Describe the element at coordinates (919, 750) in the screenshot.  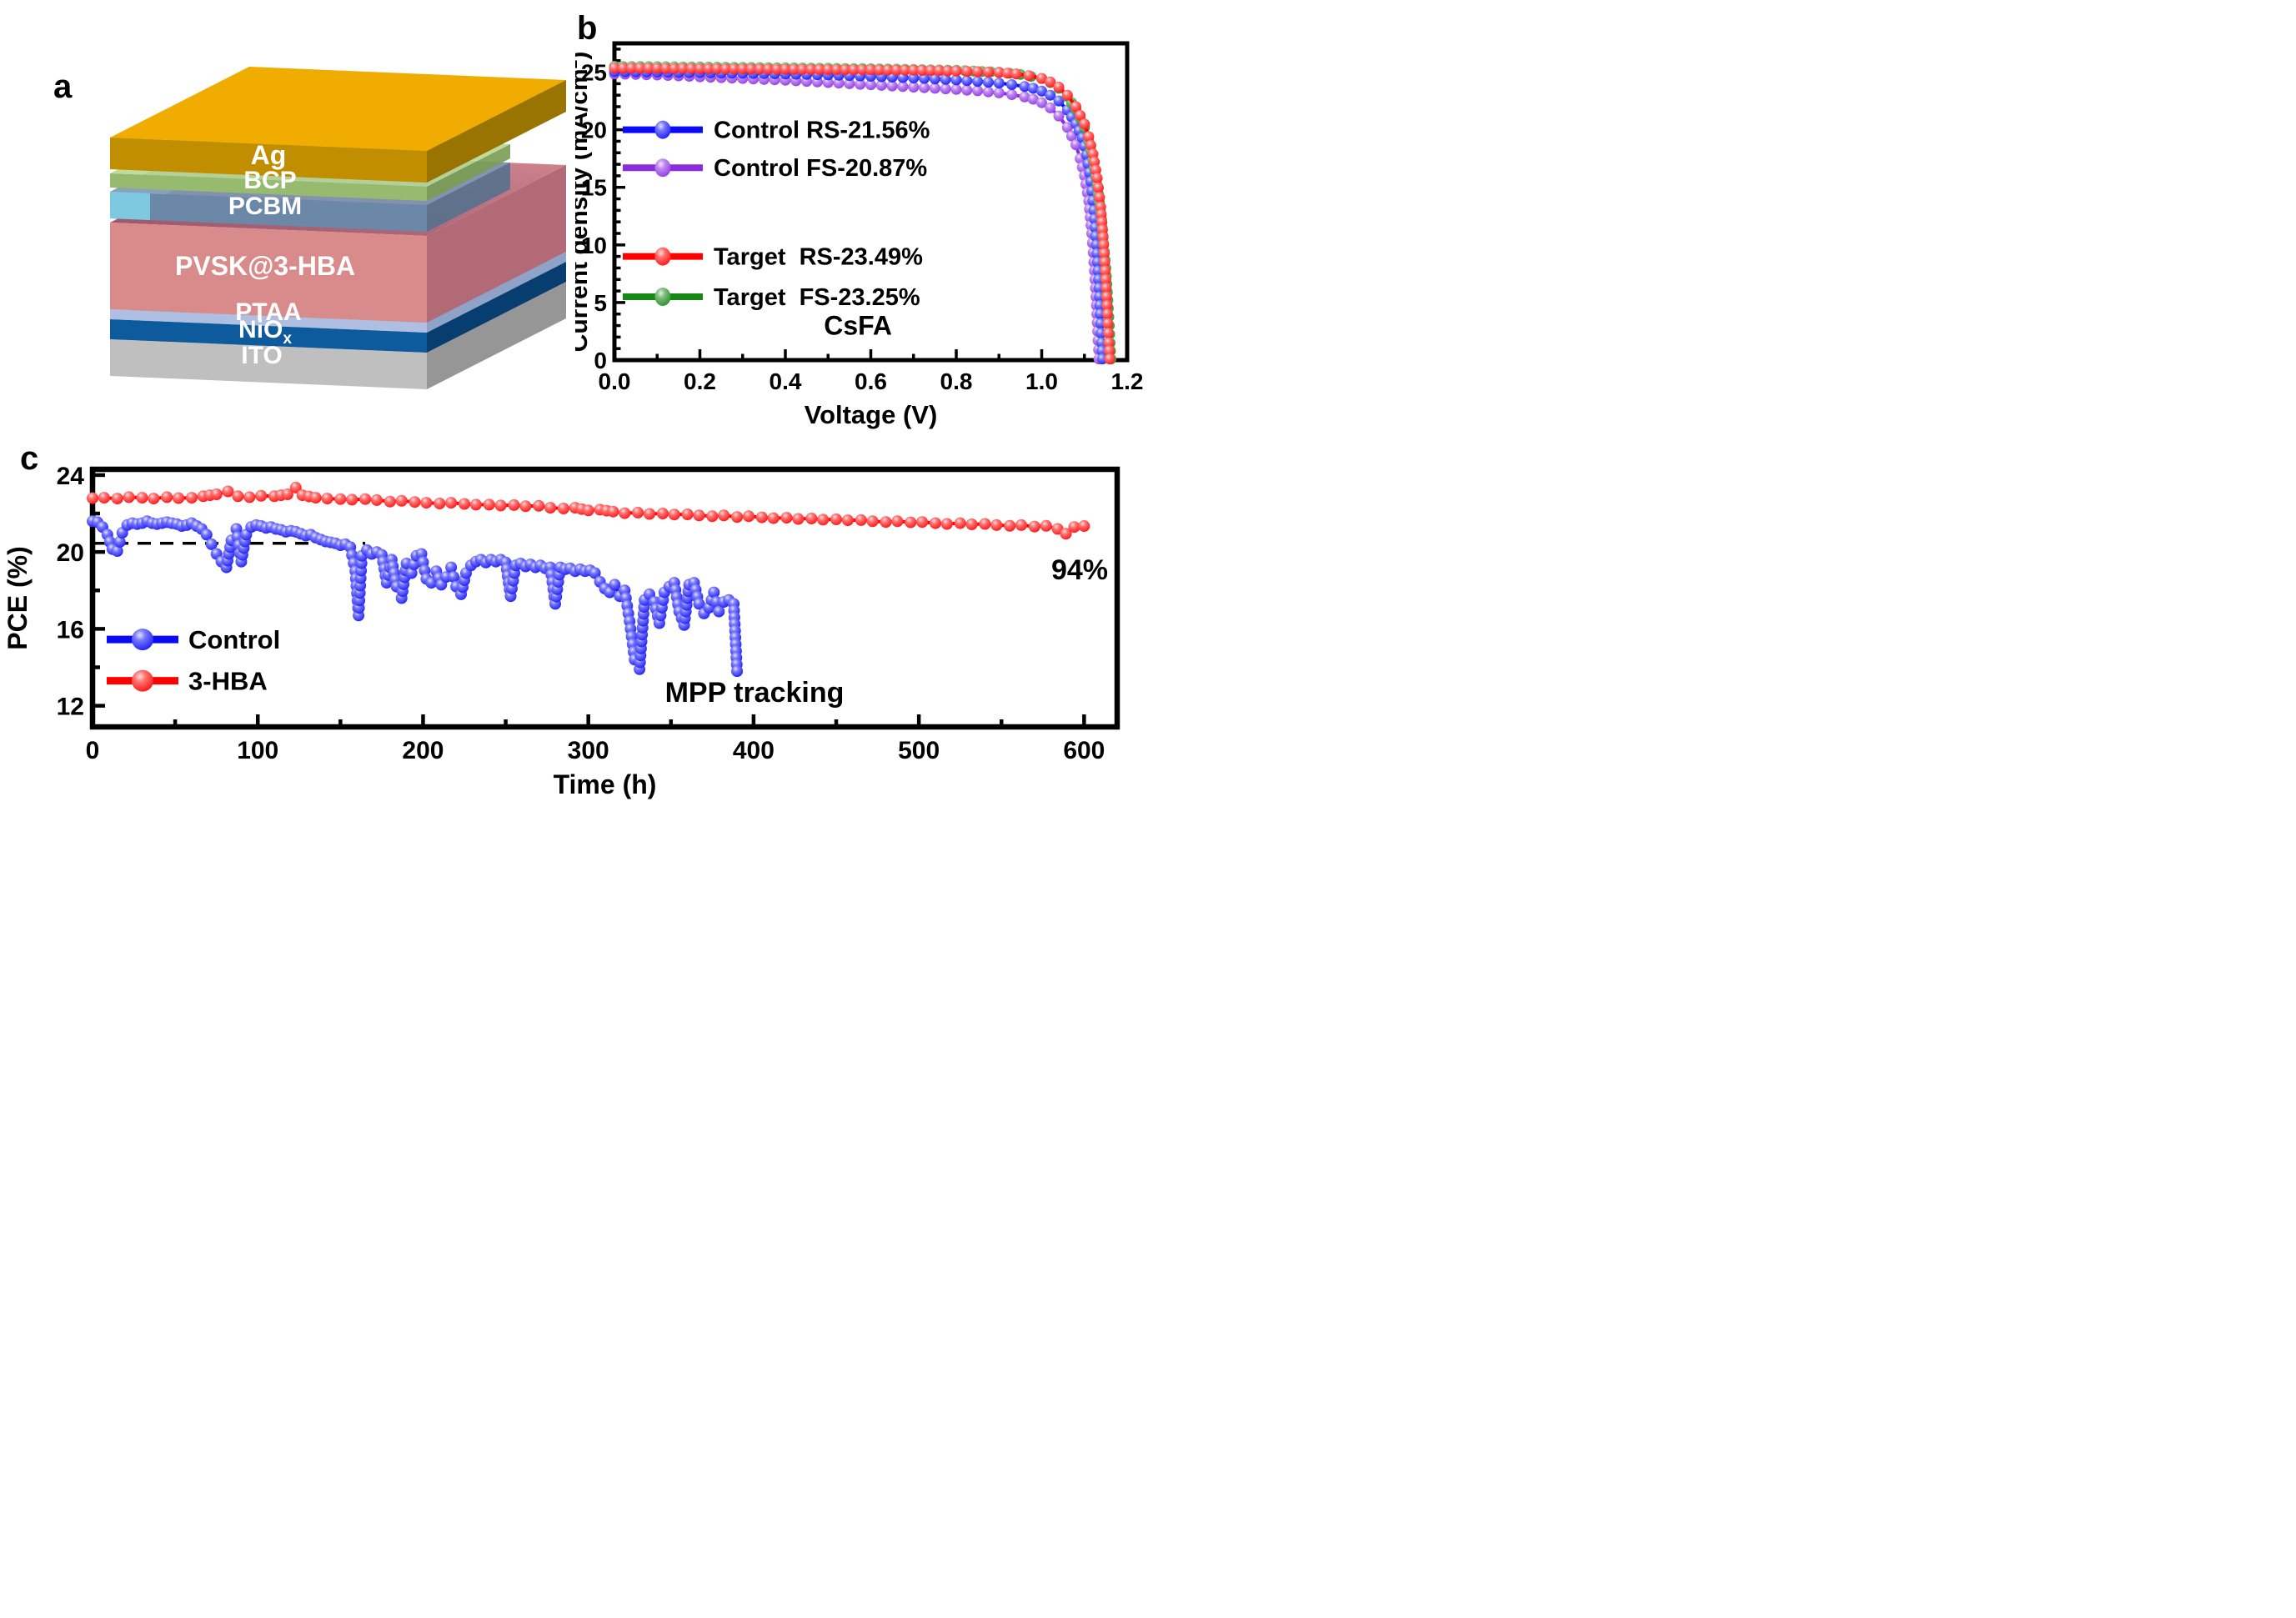
I see `x-tick-label: 500` at that location.